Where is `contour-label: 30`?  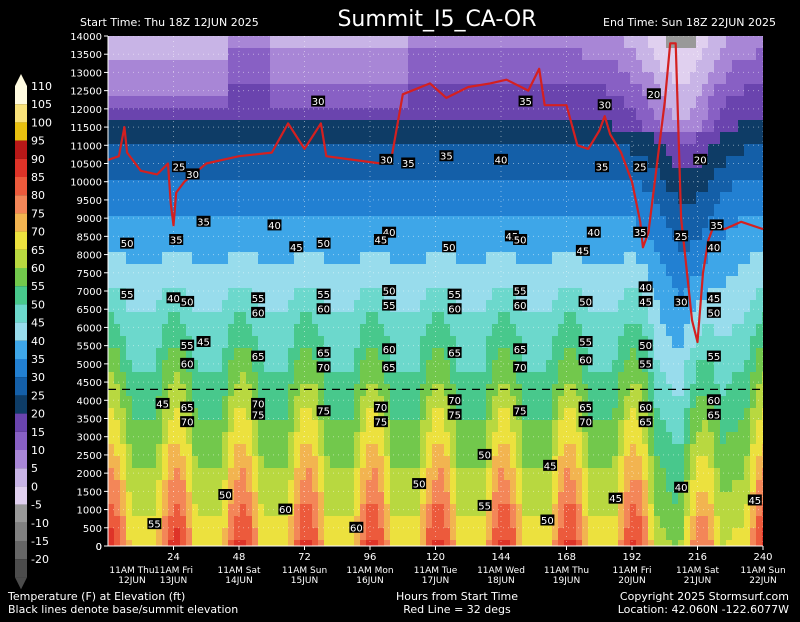
contour-label: 30 is located at coordinates (604, 106).